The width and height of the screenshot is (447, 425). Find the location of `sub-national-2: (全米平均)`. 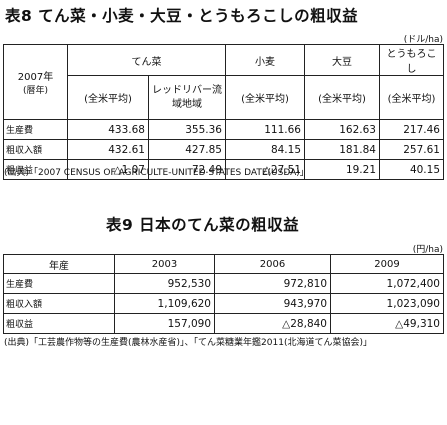

sub-national-2: (全米平均) is located at coordinates (265, 97).